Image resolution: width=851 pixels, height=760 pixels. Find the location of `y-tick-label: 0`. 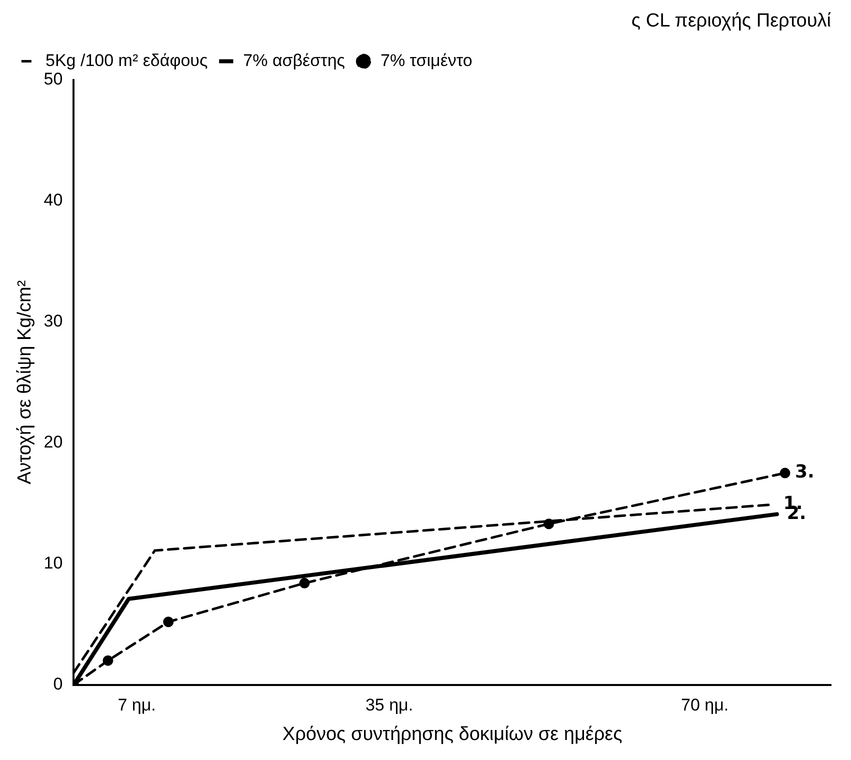

y-tick-label: 0 is located at coordinates (58, 684).